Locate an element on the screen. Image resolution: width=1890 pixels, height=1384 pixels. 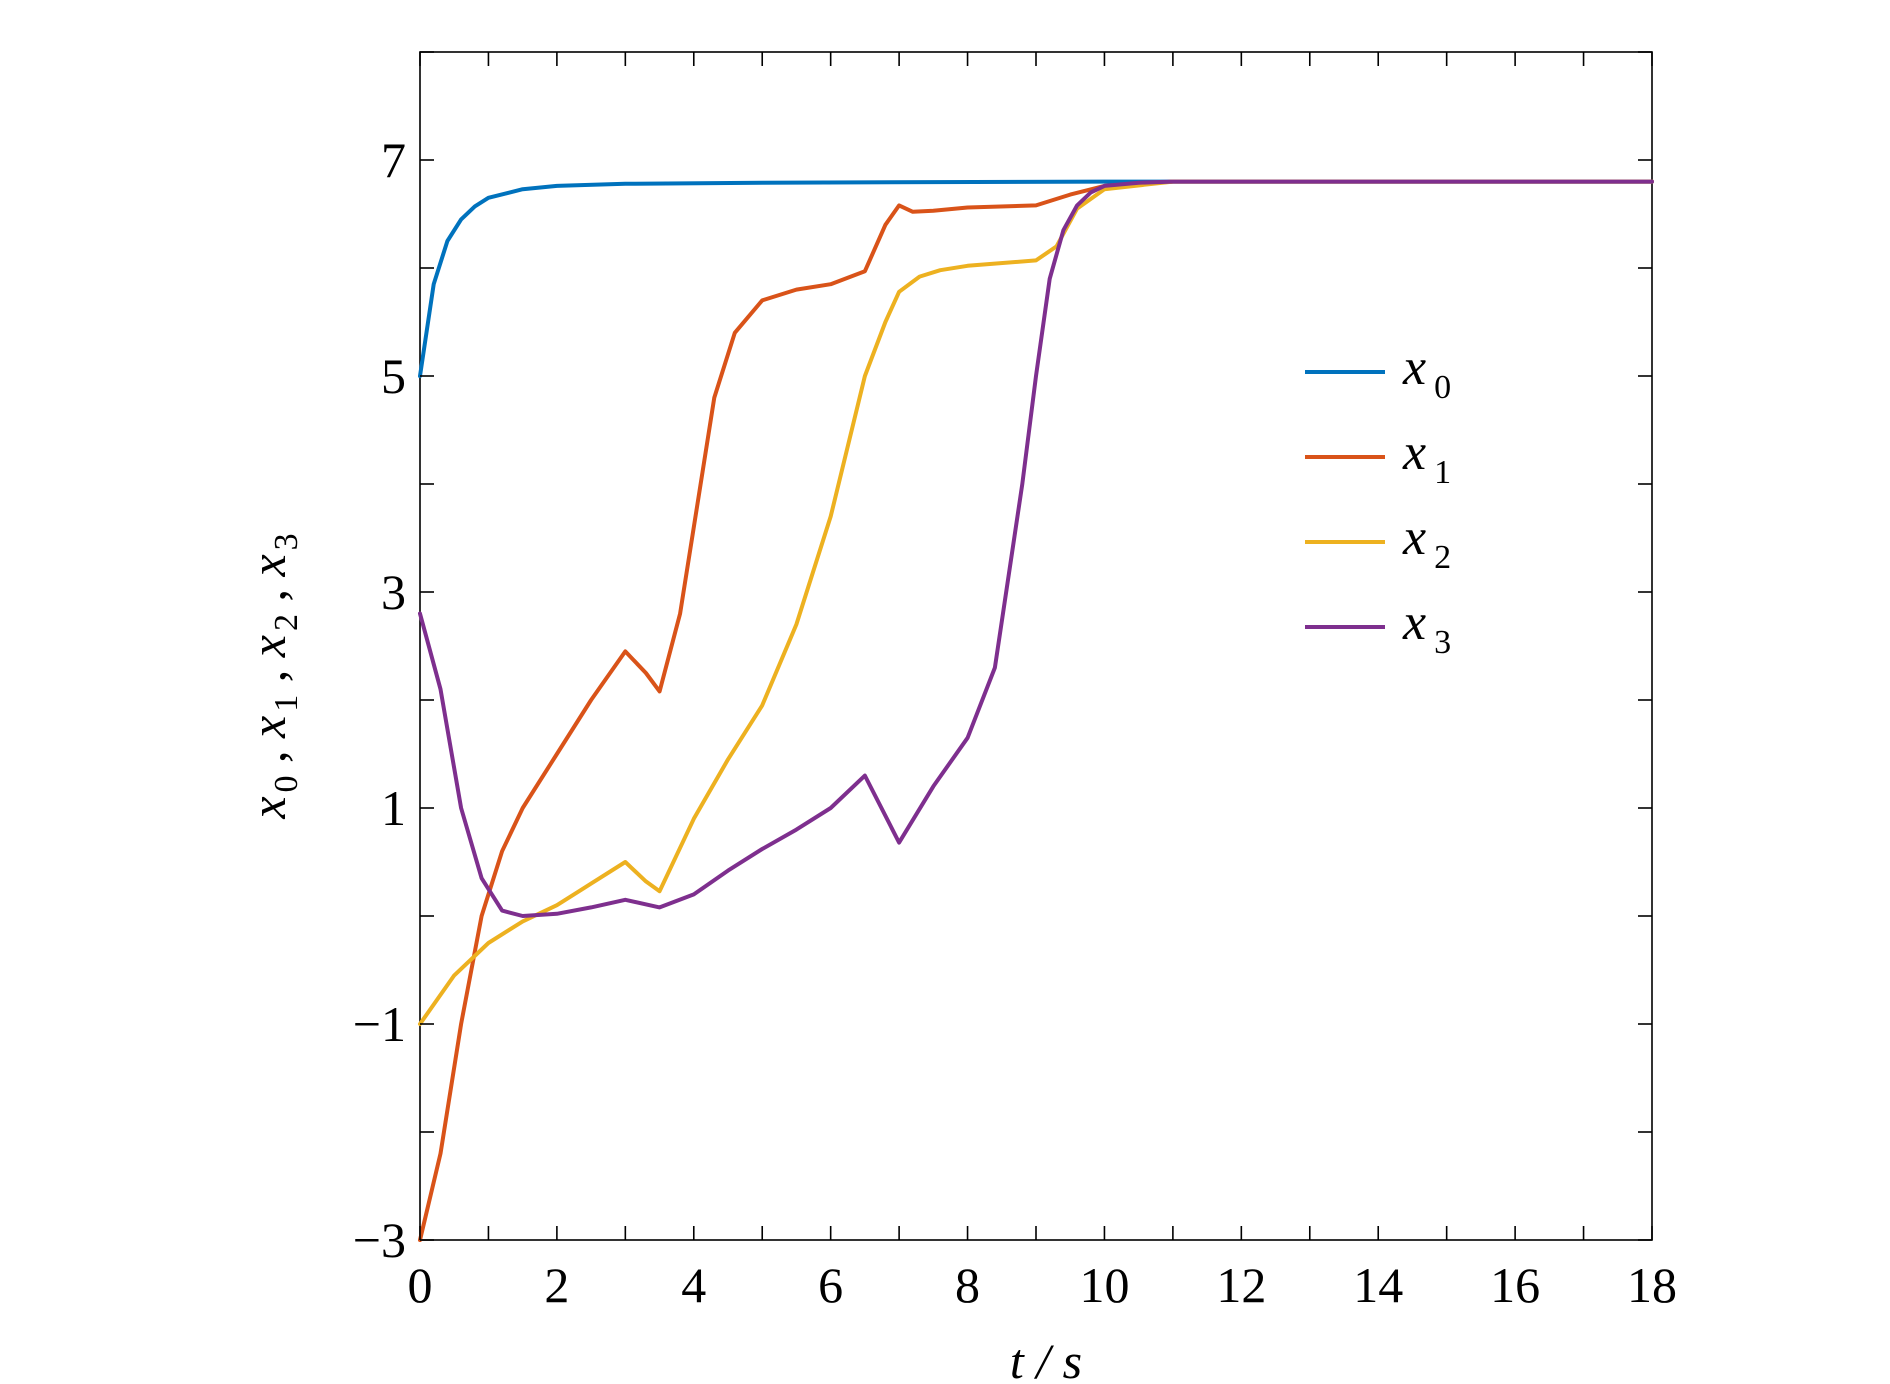
series-line-x0 is located at coordinates (1036, 278).